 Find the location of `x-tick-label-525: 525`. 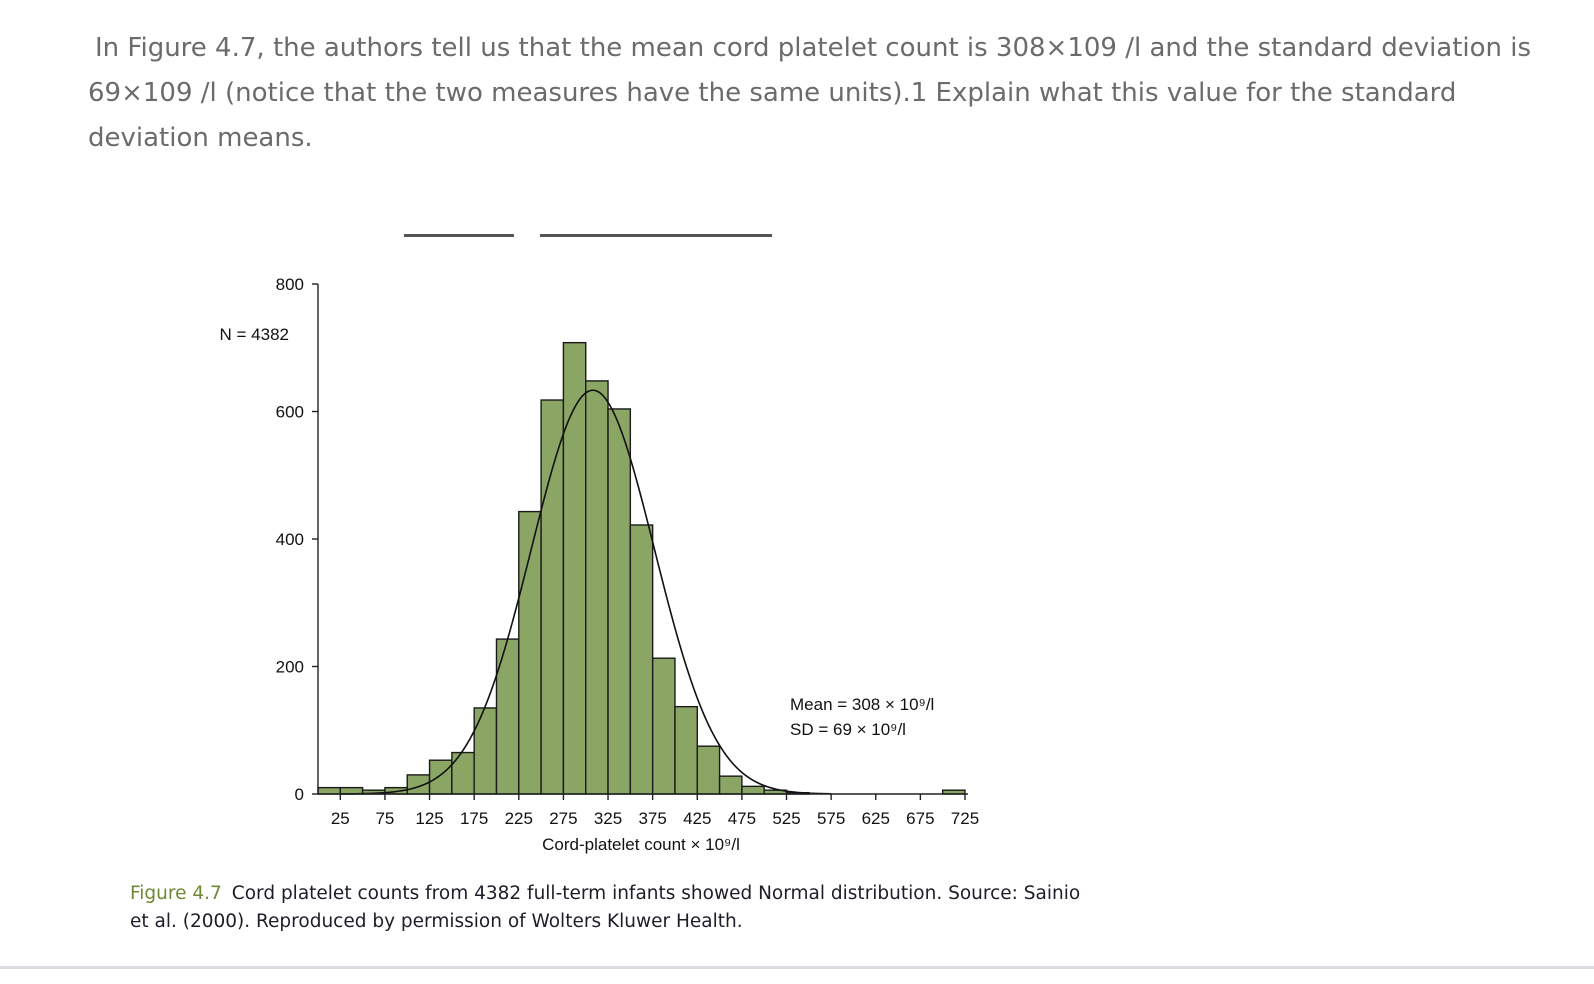

x-tick-label-525: 525 is located at coordinates (786, 818).